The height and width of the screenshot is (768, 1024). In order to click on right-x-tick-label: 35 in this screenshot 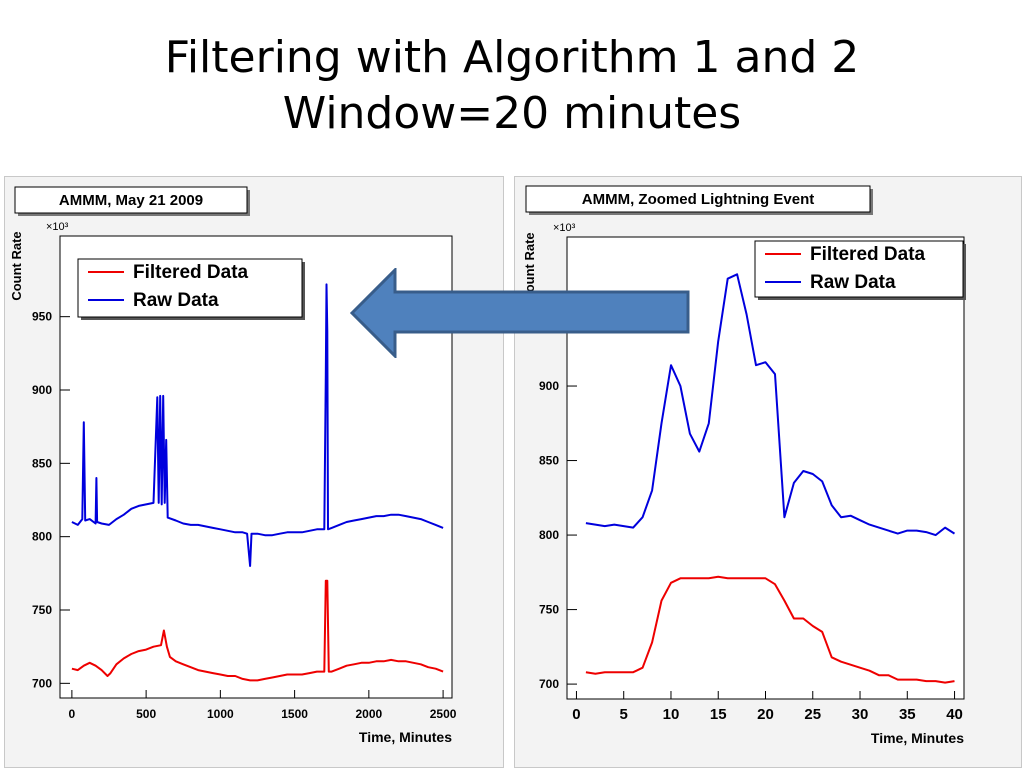, I will do `click(907, 714)`.